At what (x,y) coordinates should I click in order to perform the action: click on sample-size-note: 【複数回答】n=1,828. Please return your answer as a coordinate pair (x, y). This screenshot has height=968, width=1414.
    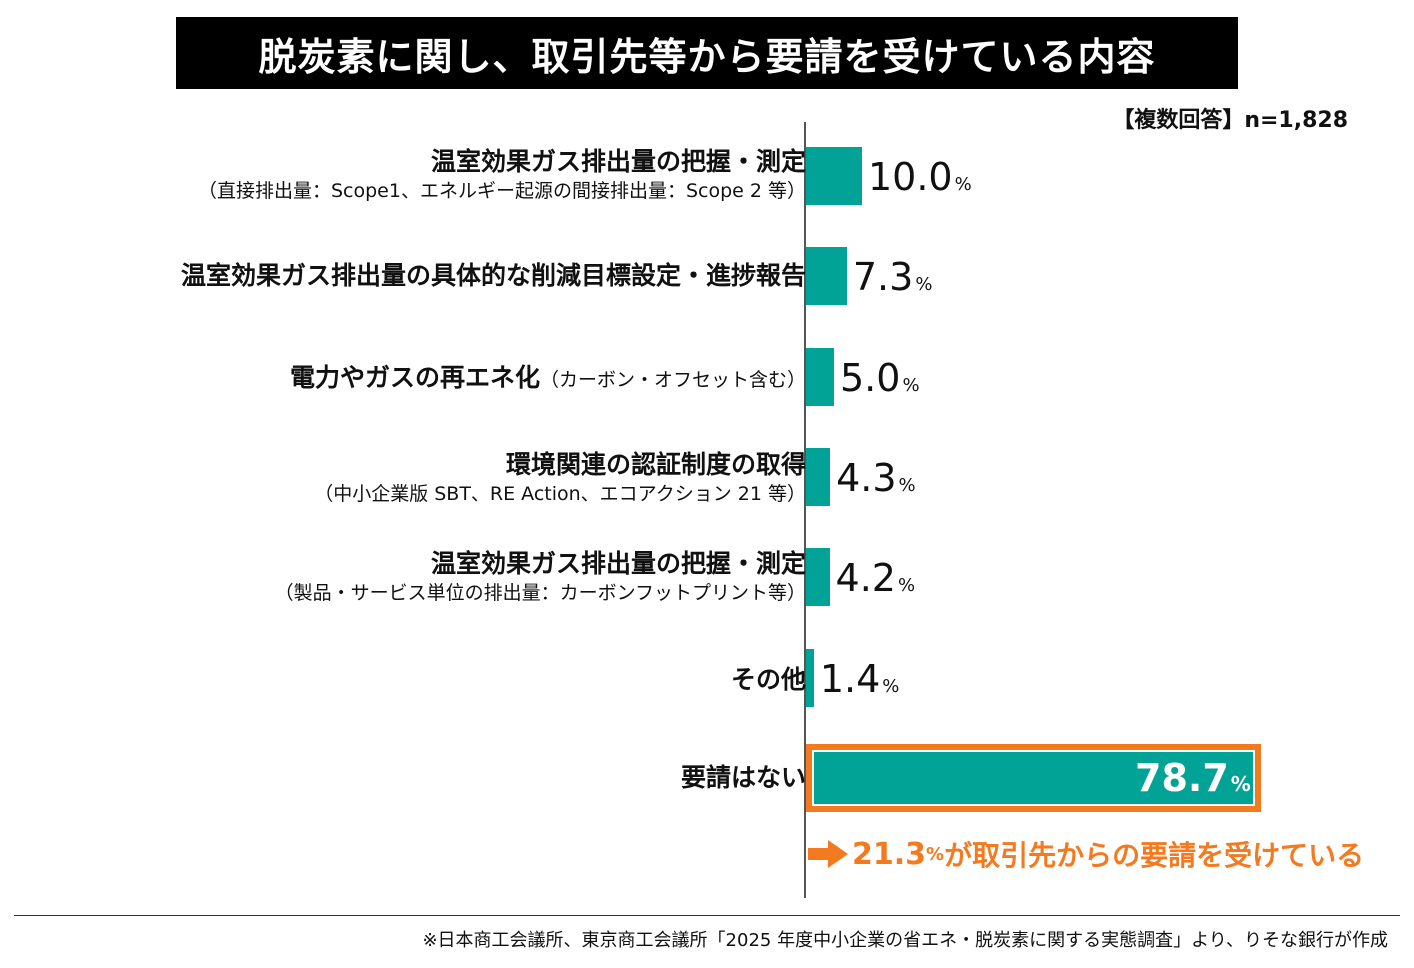
    Looking at the image, I should click on (1230, 120).